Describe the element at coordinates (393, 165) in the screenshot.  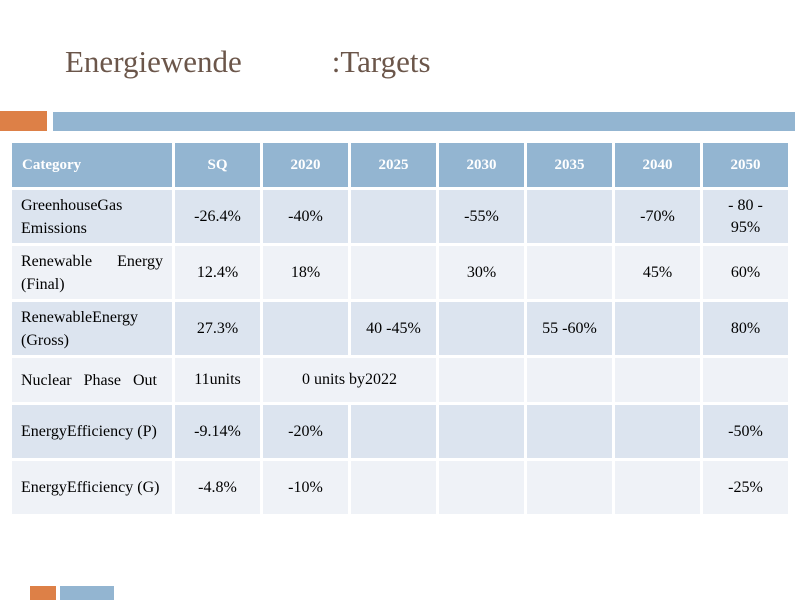
I see `col-header-2025: 2025` at that location.